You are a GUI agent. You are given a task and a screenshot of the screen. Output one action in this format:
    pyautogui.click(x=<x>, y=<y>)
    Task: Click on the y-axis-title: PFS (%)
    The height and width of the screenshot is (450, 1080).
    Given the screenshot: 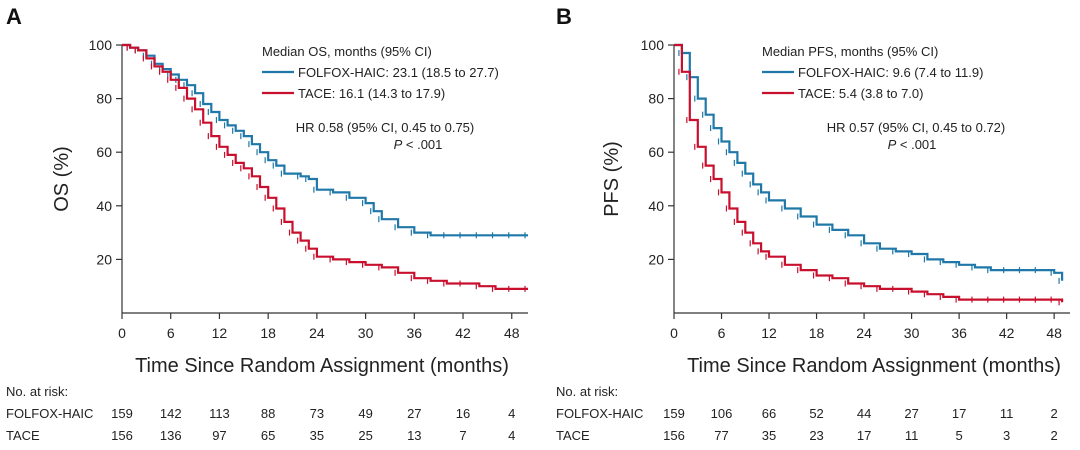 What is the action you would take?
    pyautogui.click(x=612, y=179)
    